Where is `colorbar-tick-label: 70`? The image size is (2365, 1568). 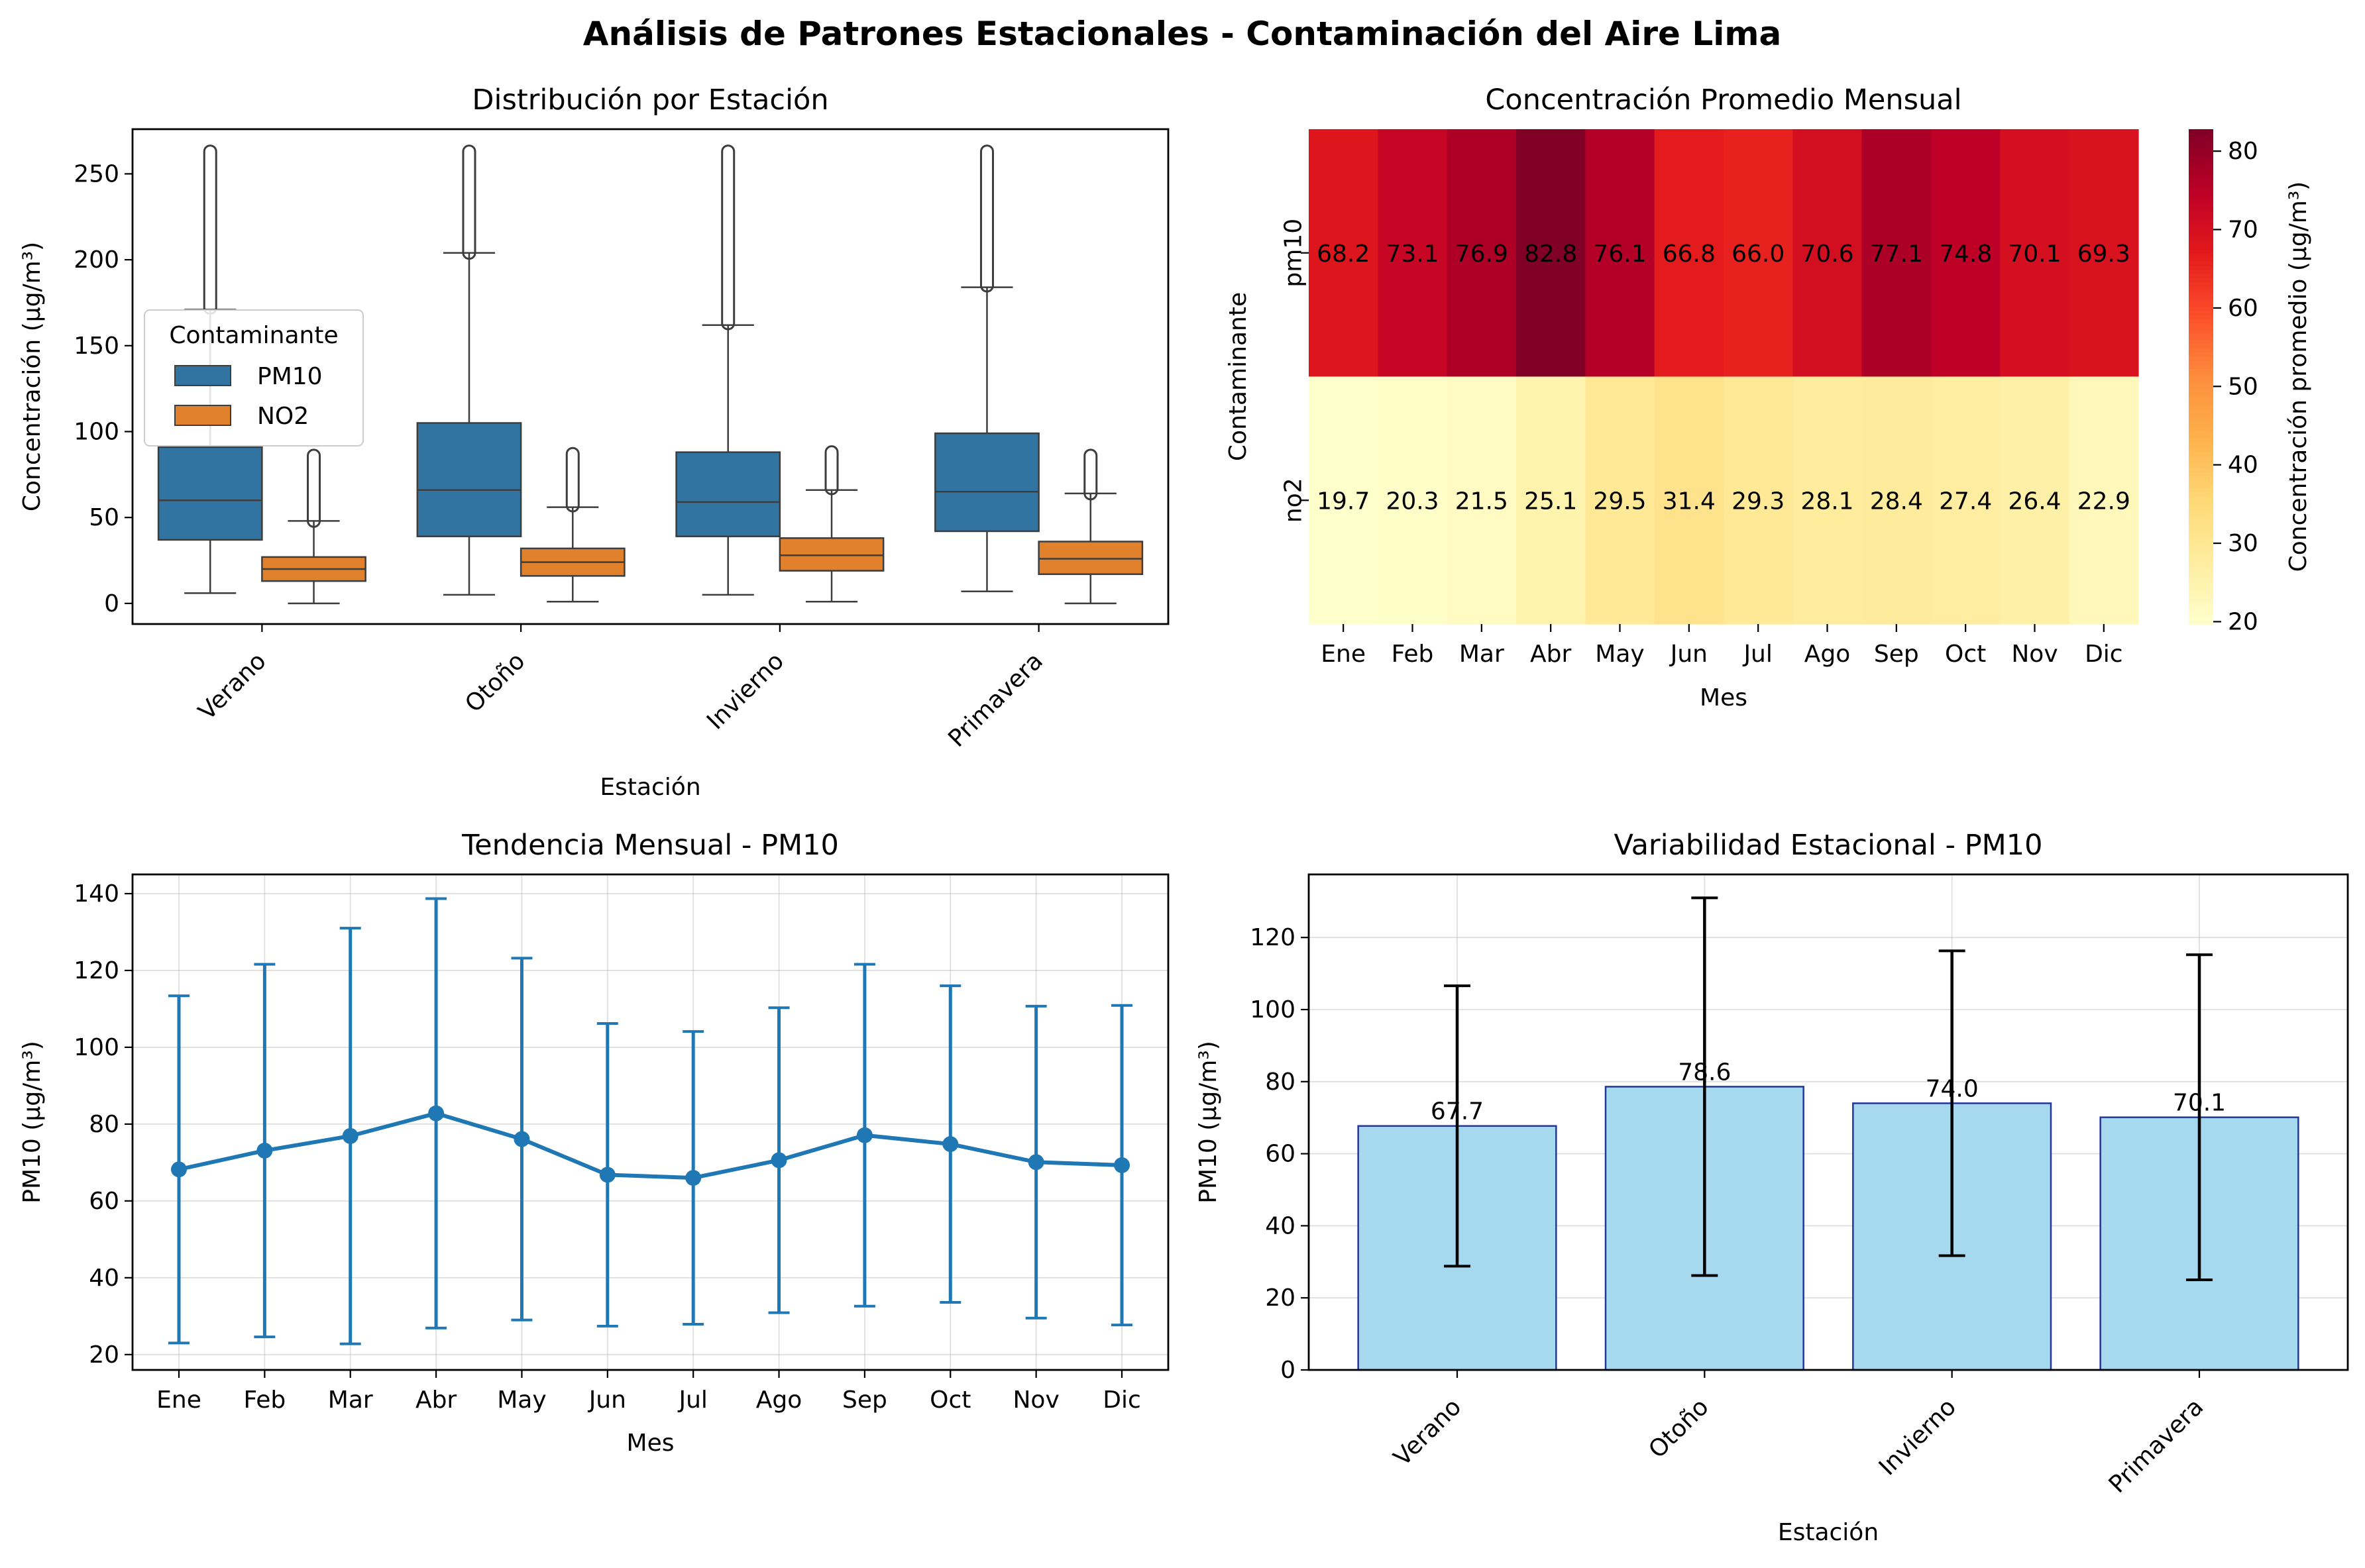 colorbar-tick-label: 70 is located at coordinates (2243, 230).